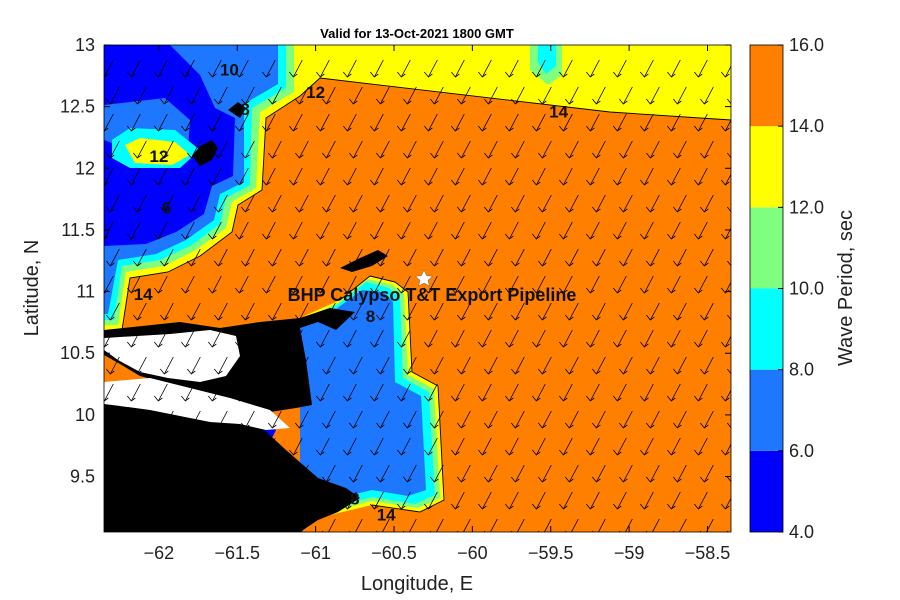  What do you see at coordinates (370, 316) in the screenshot?
I see `contour-label: 8` at bounding box center [370, 316].